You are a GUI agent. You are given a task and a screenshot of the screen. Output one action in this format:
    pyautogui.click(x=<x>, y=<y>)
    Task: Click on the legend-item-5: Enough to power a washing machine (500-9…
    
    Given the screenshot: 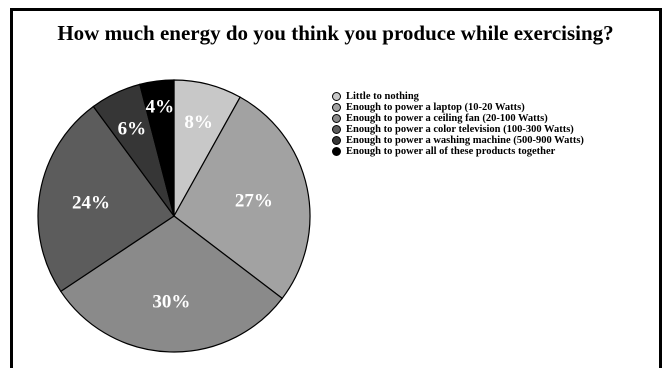 What is the action you would take?
    pyautogui.click(x=458, y=140)
    